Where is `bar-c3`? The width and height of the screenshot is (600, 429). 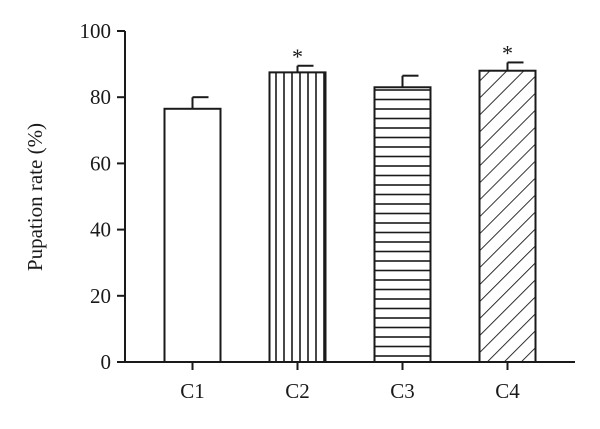
bar-c3 is located at coordinates (402, 225).